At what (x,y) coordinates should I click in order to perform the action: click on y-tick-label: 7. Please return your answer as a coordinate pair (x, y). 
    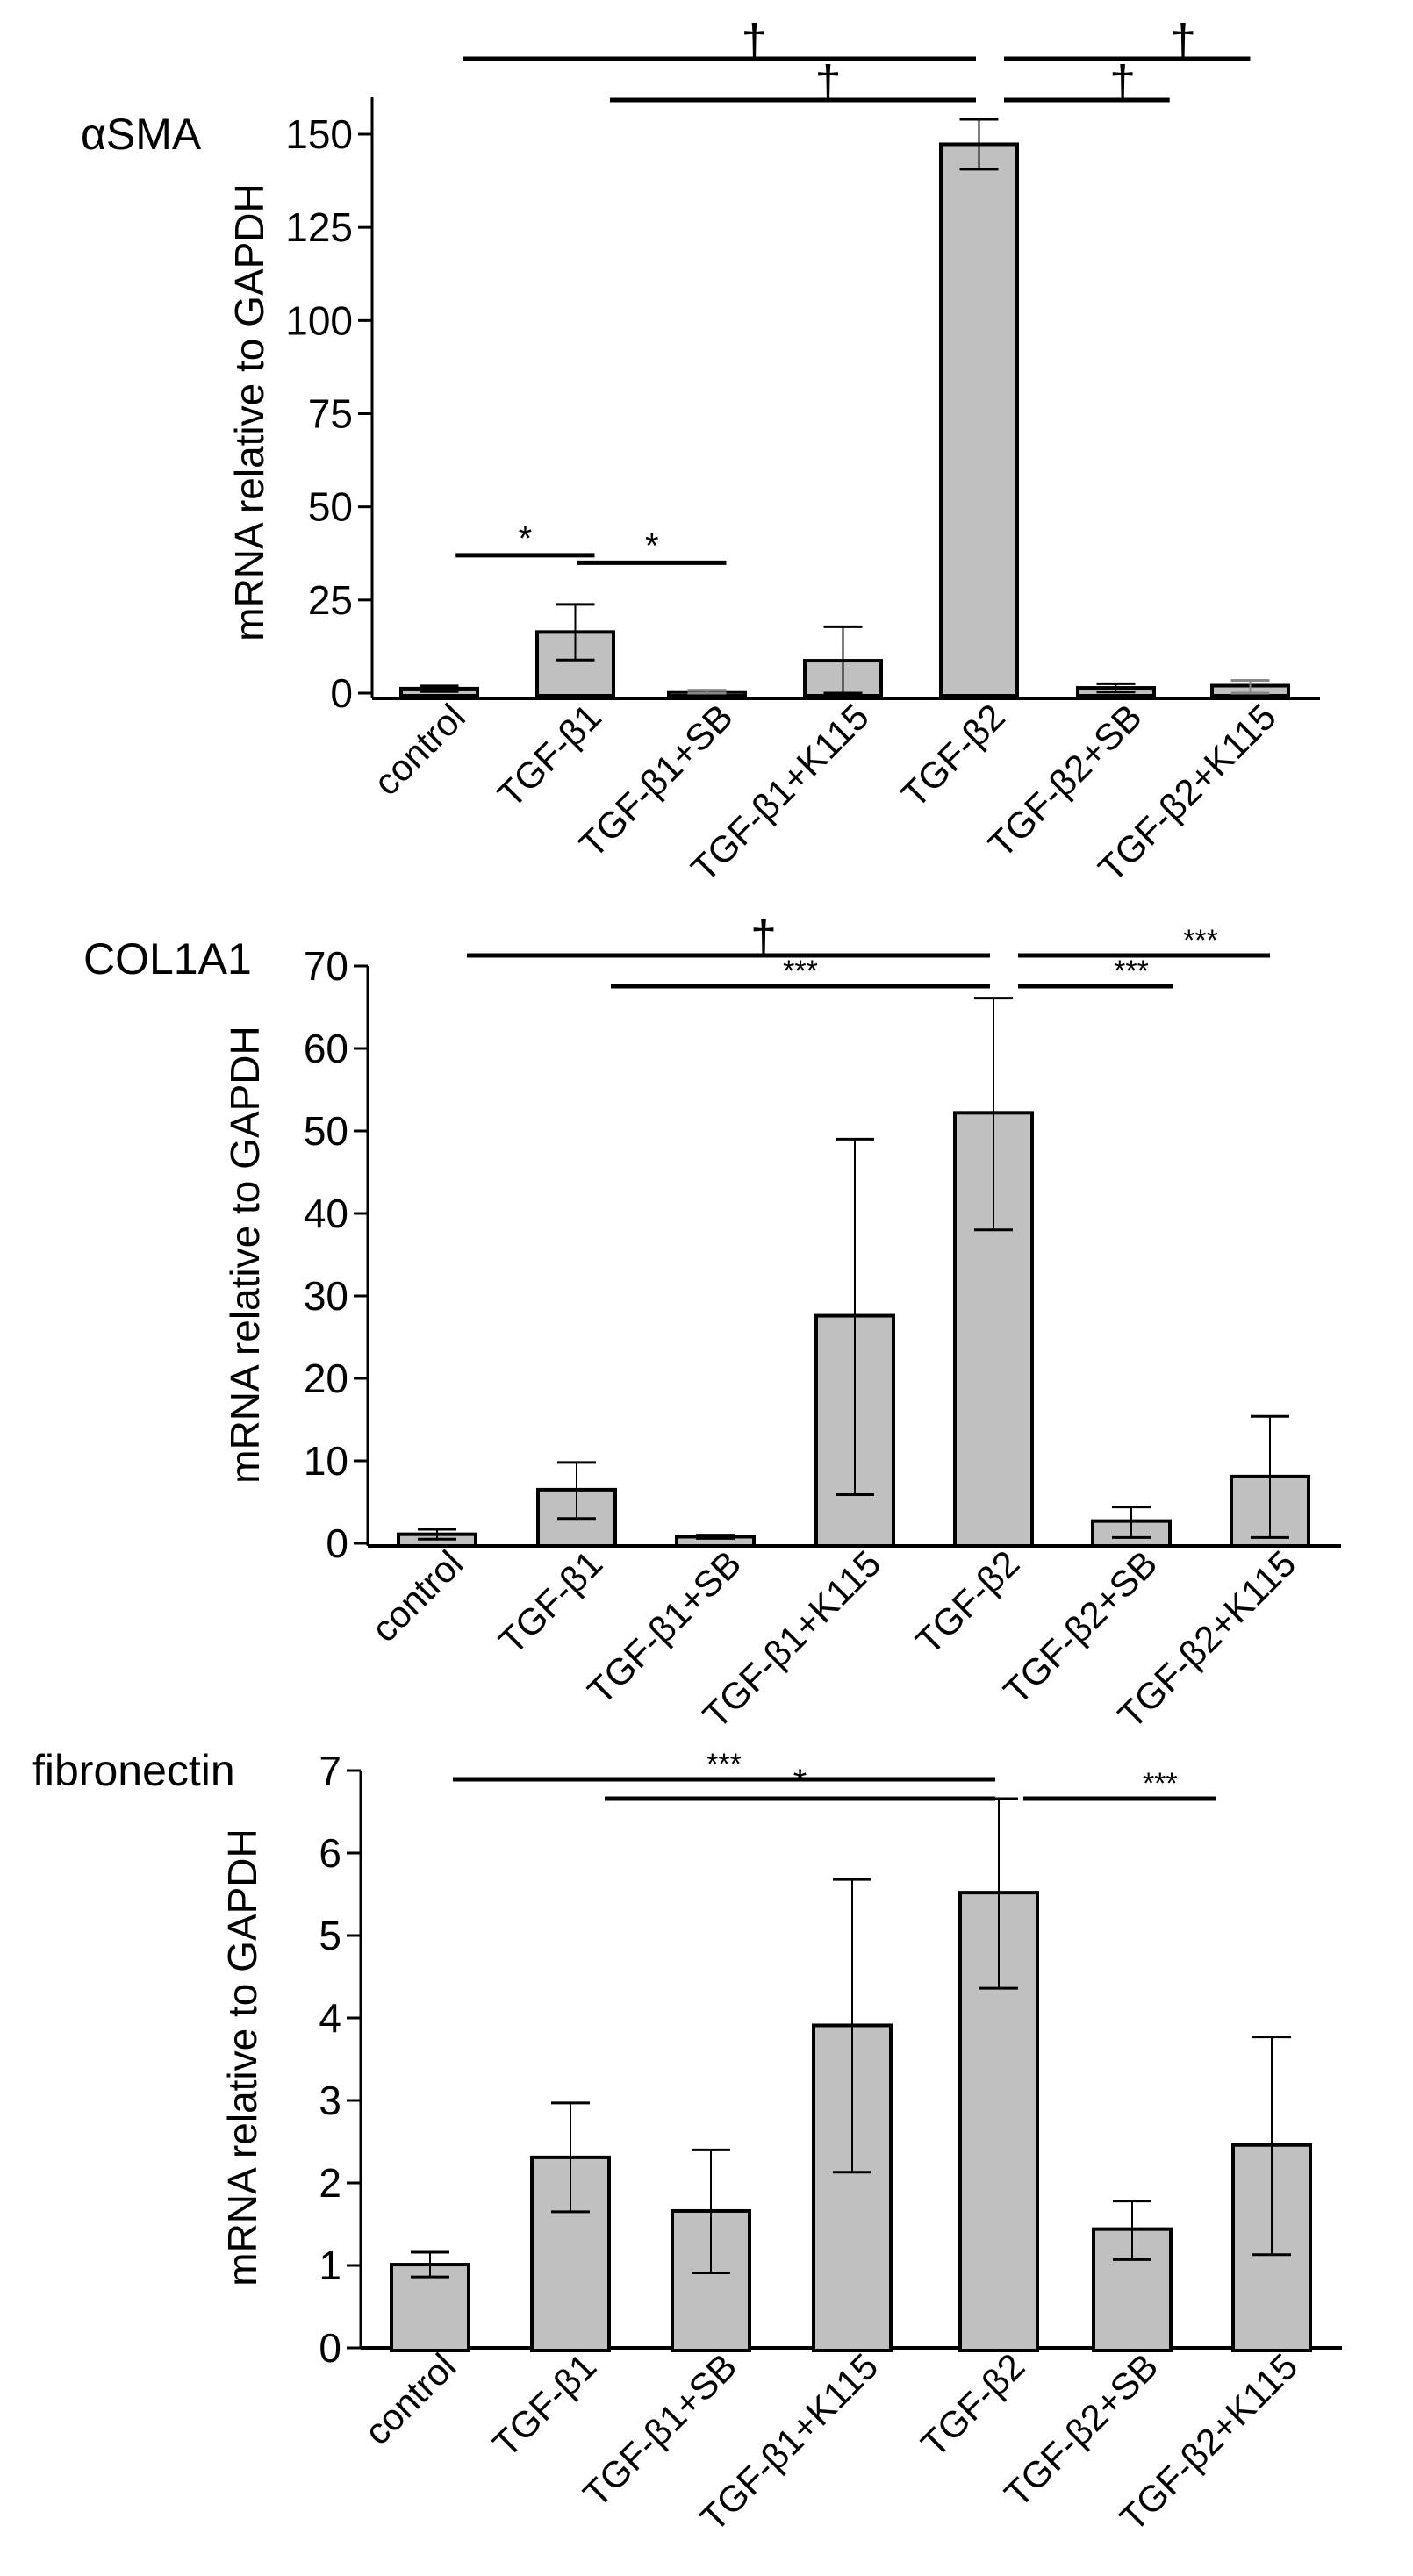
    Looking at the image, I should click on (330, 1770).